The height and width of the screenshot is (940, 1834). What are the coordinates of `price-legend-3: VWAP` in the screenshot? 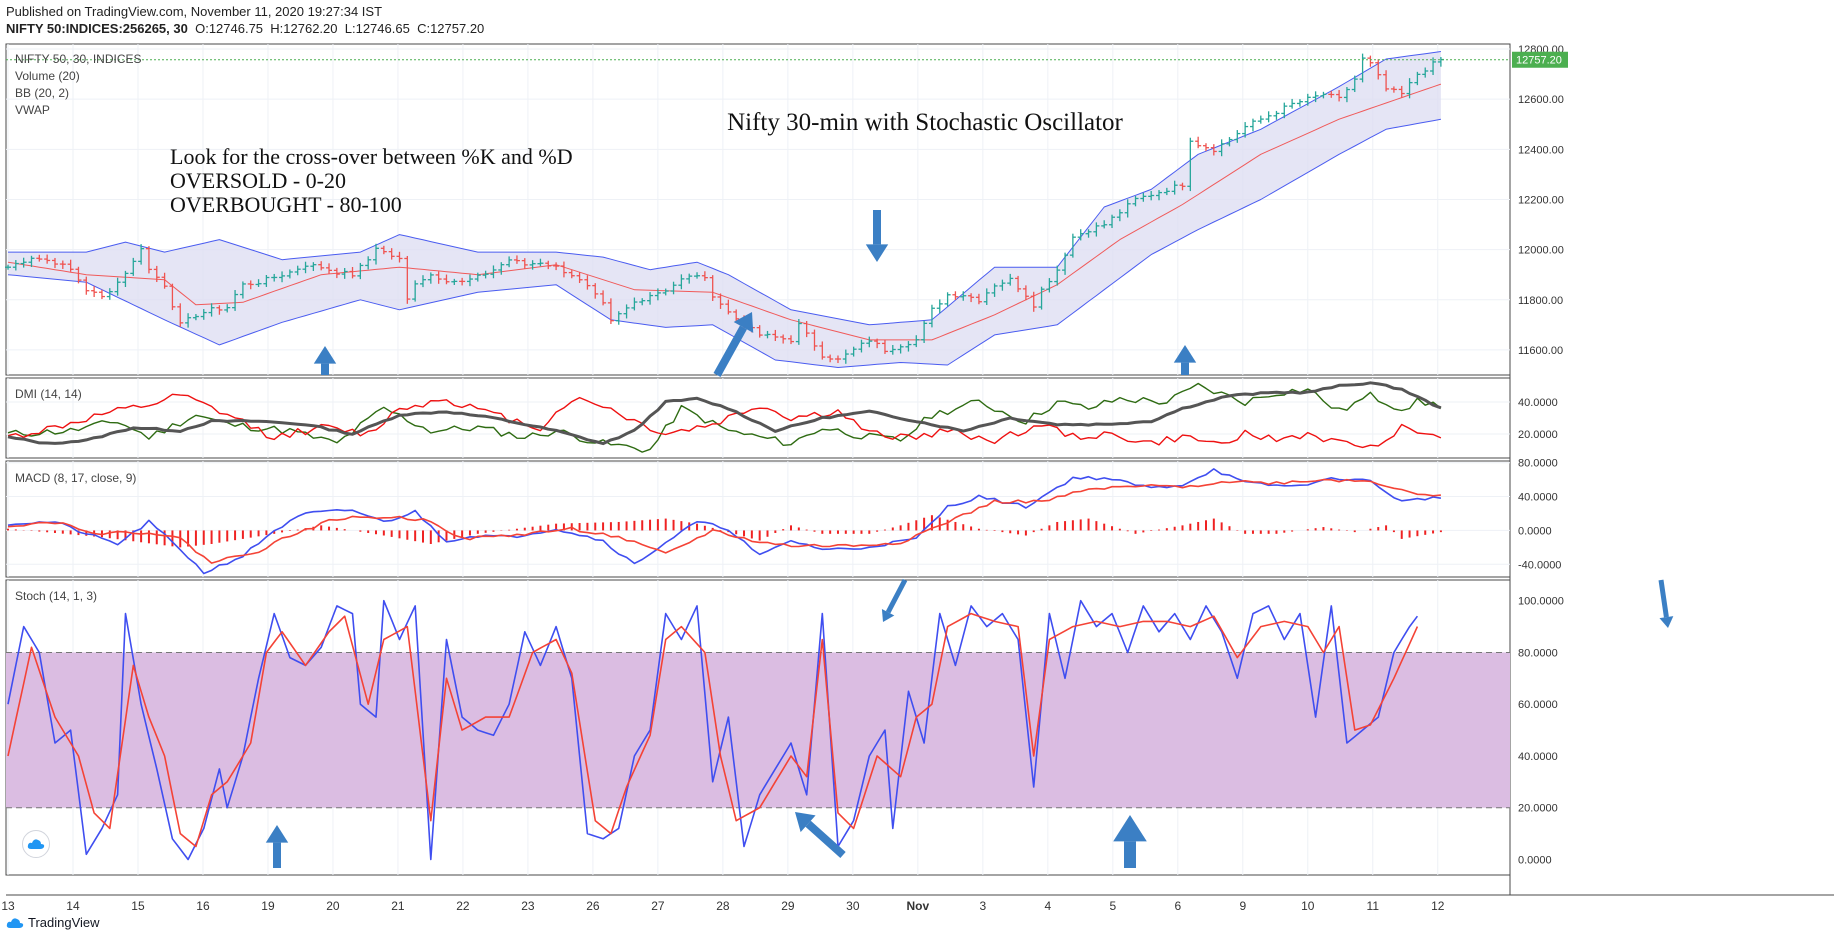 It's located at (32, 110).